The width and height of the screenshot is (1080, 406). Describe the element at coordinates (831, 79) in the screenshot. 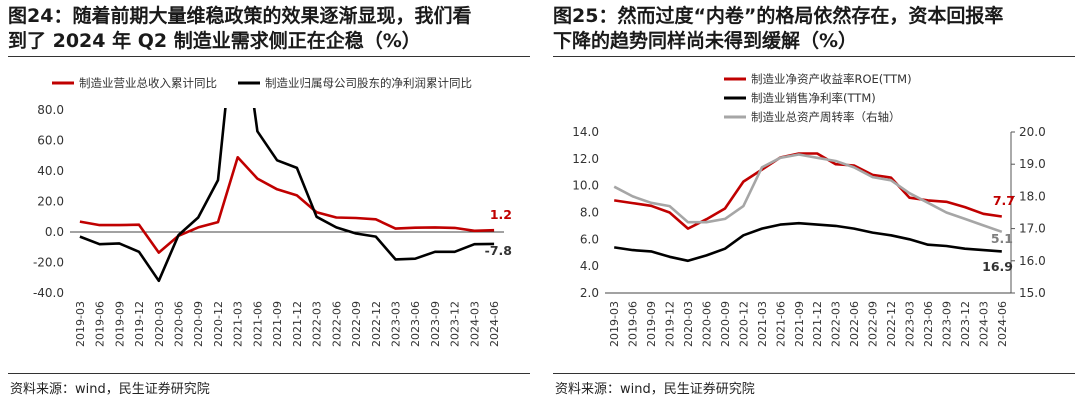

I see `legend-label: 制造业净资产收益率ROE(TTM)` at that location.